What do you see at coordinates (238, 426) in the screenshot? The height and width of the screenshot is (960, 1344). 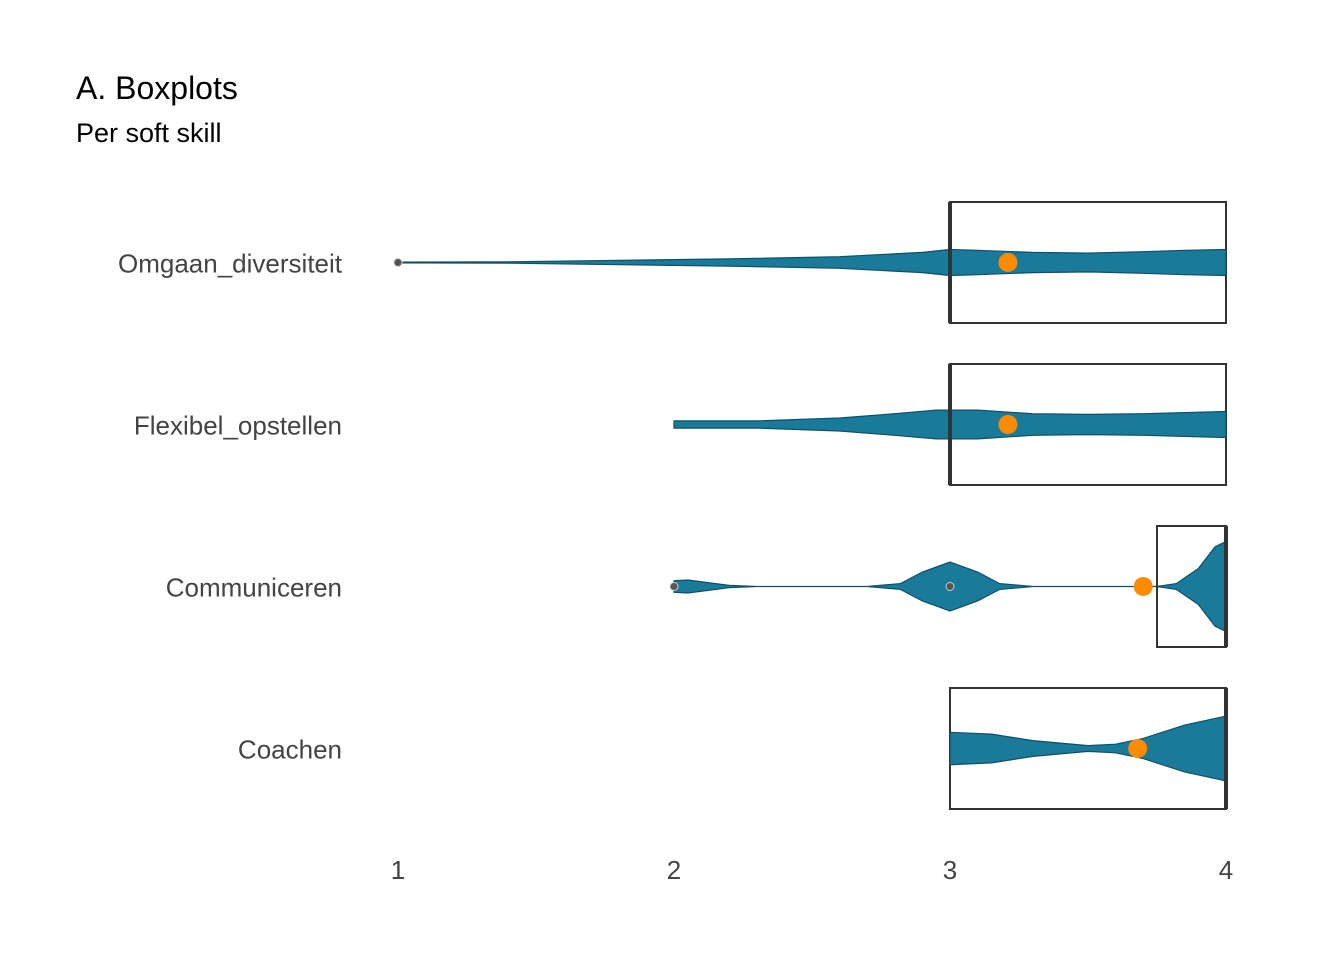 I see `category-label-flexibel-opstellen: Flexibel_opstellen` at bounding box center [238, 426].